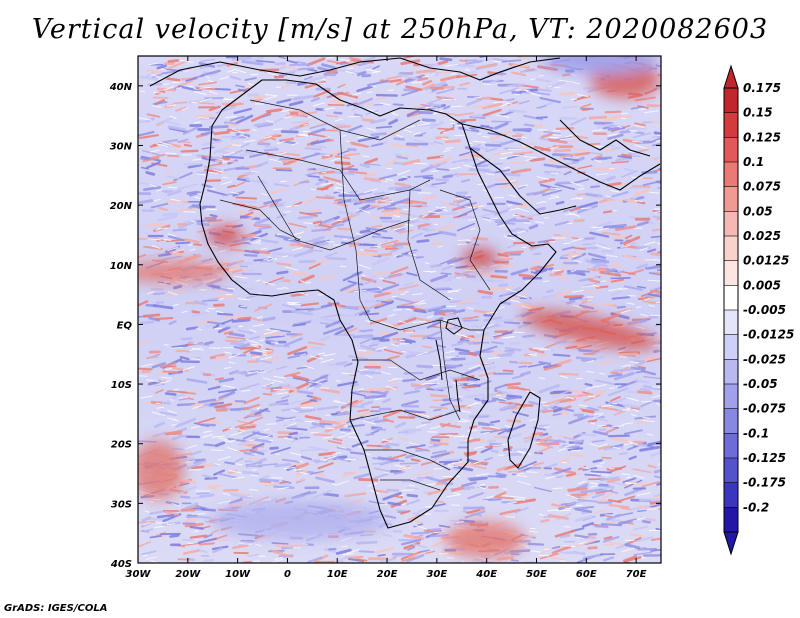 The width and height of the screenshot is (800, 618). I want to click on colorbar-label: -0.1, so click(756, 433).